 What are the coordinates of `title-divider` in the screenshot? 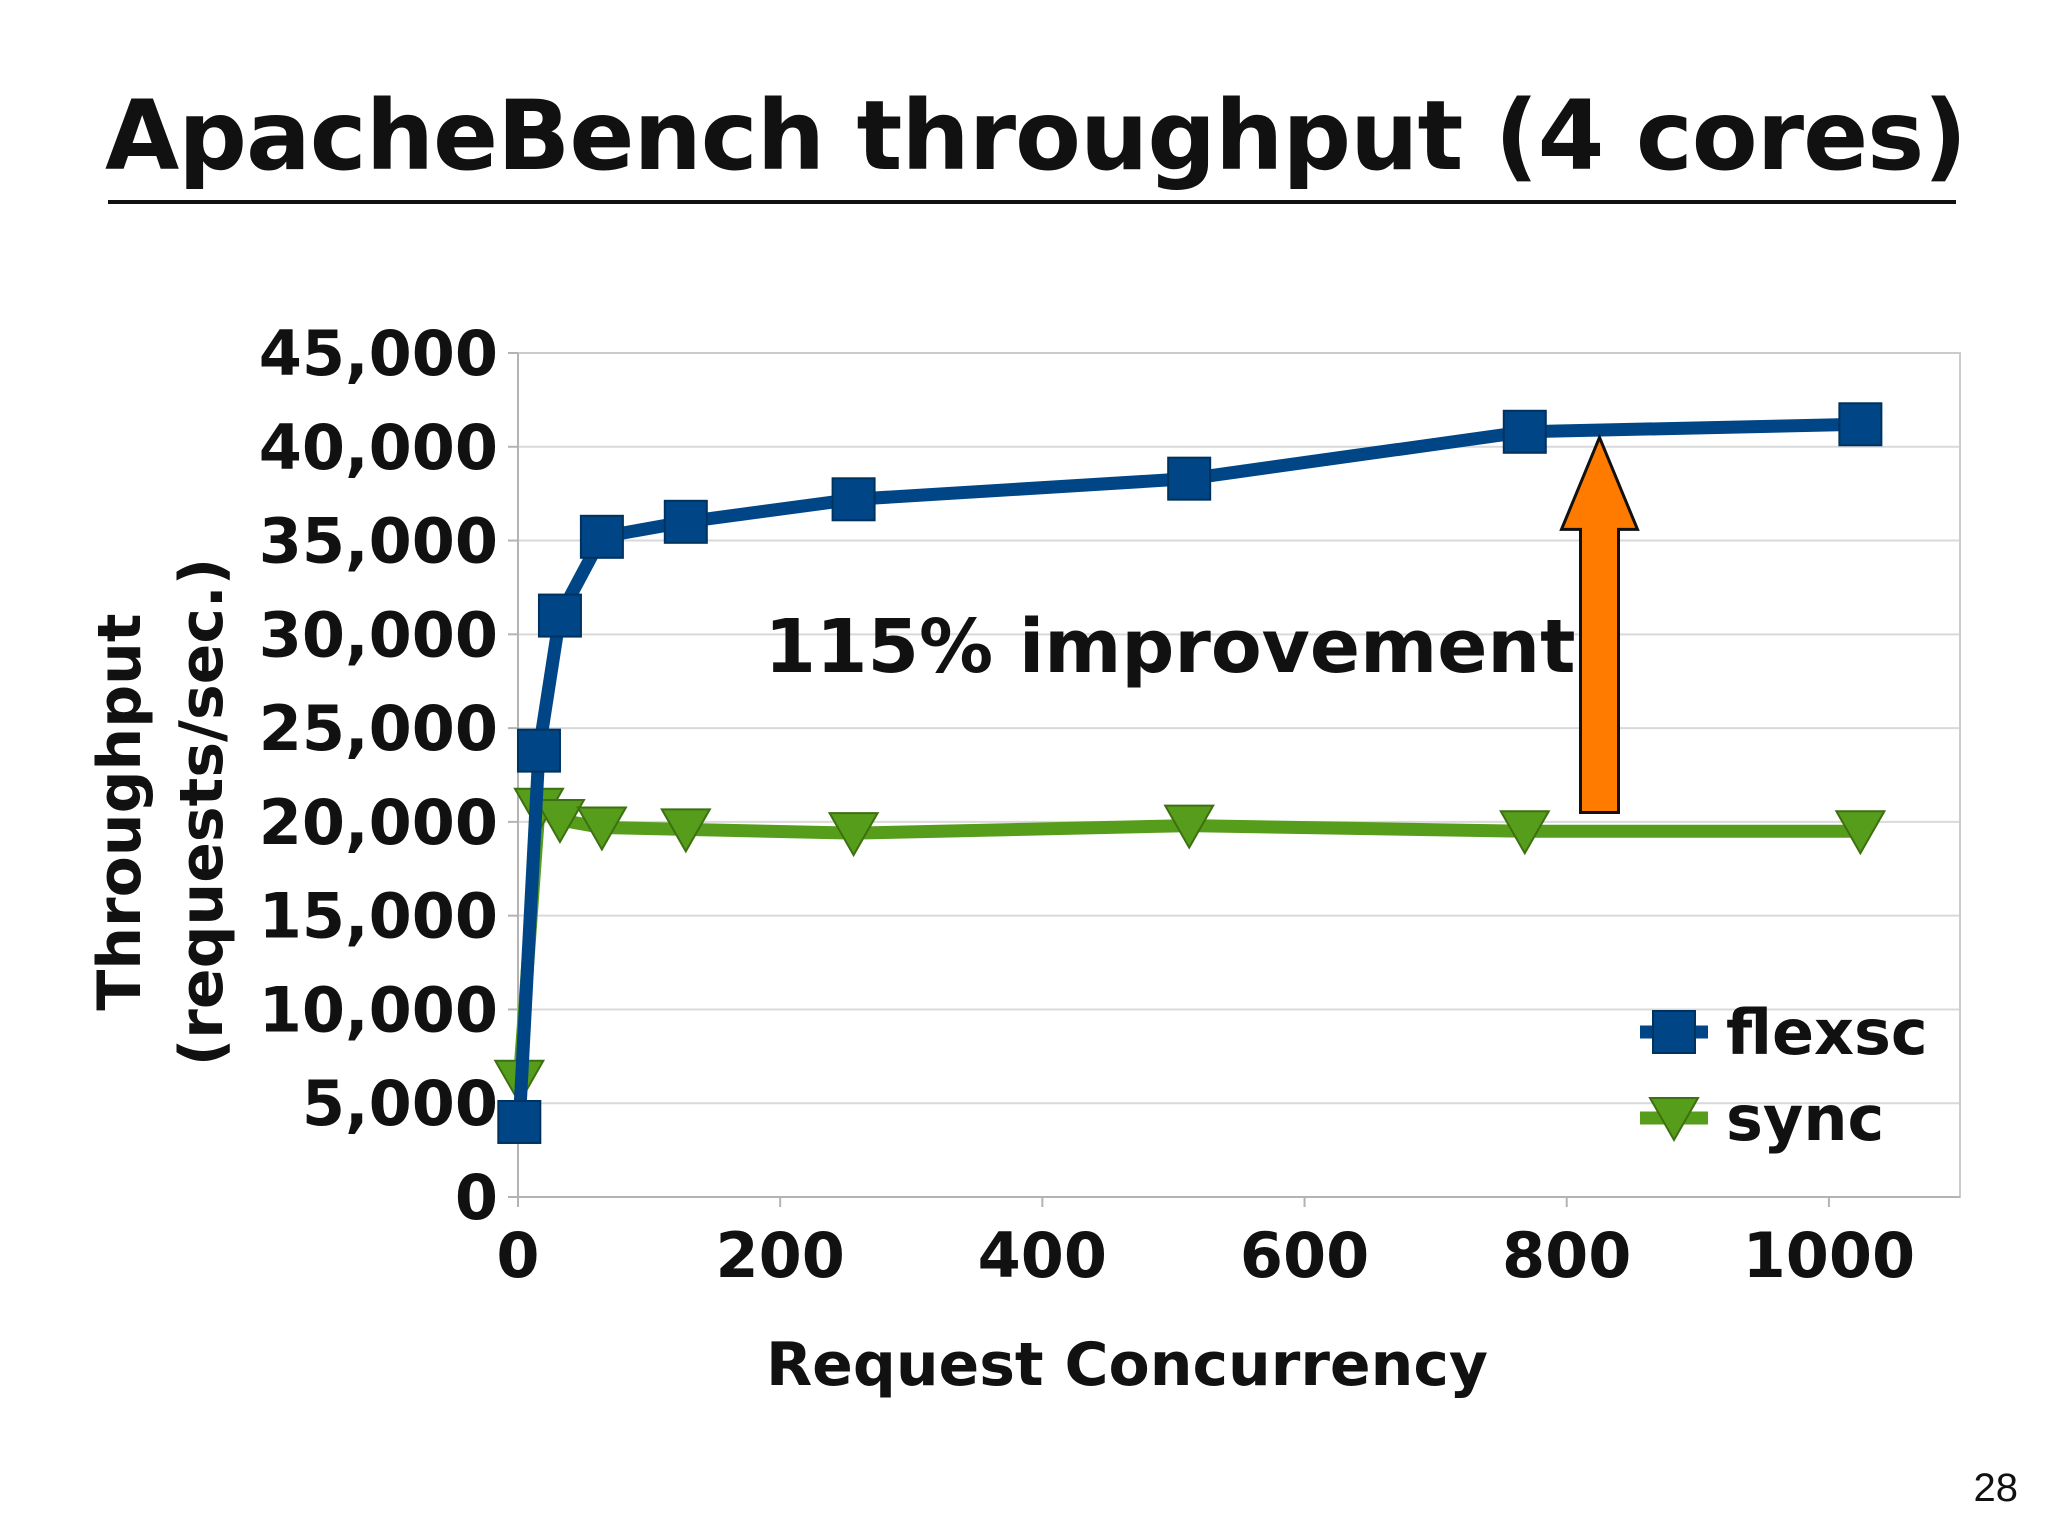 It's located at (1032, 202).